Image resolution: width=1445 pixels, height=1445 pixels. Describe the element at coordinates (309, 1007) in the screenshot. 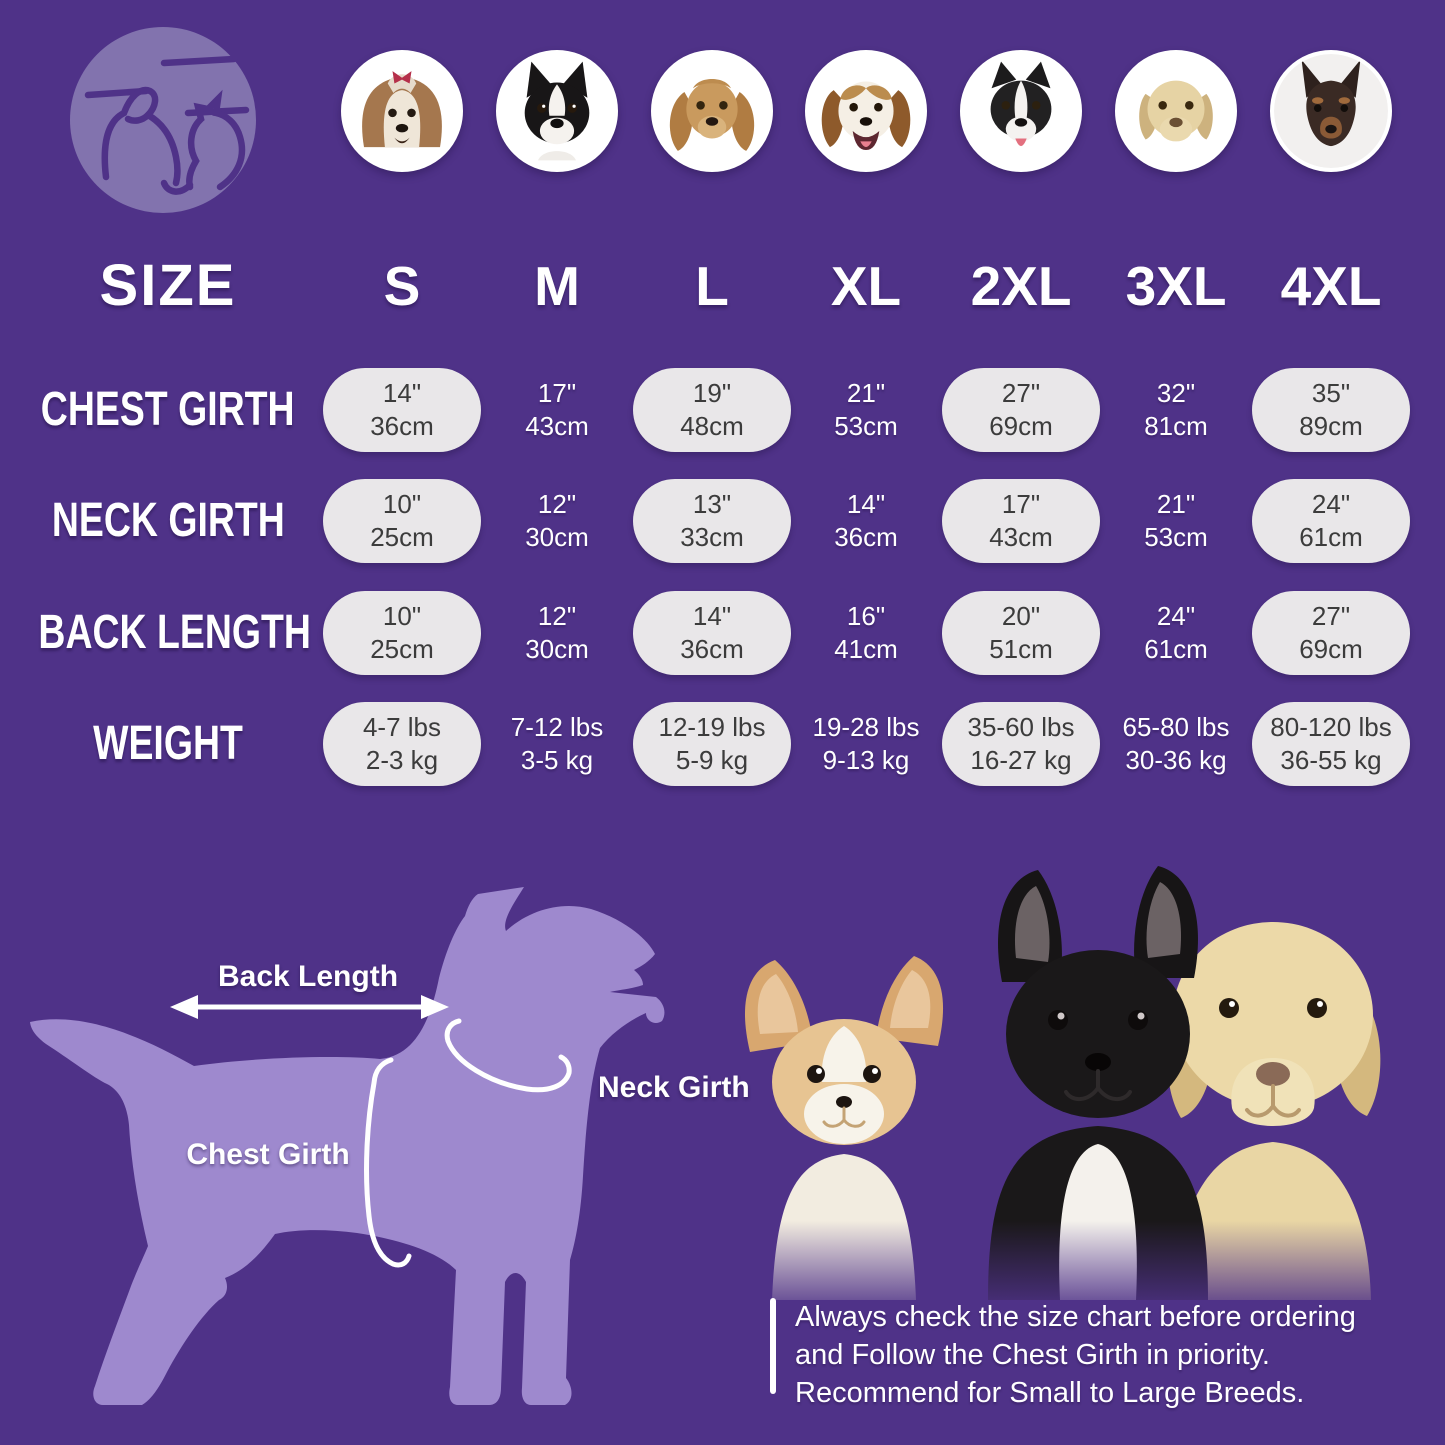

I see `back-length-arrow` at that location.